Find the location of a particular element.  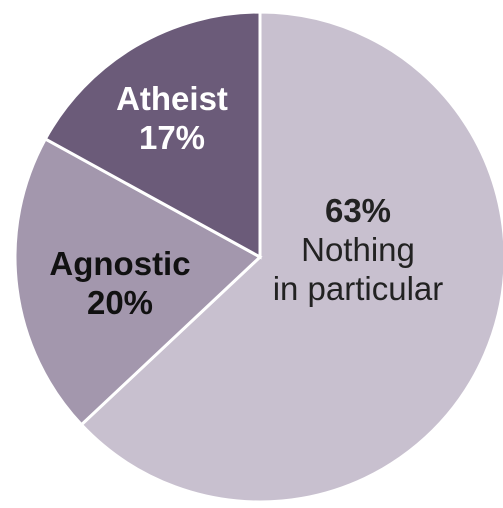

data-label-pct-nothing-in-particular: 63% is located at coordinates (358, 210).